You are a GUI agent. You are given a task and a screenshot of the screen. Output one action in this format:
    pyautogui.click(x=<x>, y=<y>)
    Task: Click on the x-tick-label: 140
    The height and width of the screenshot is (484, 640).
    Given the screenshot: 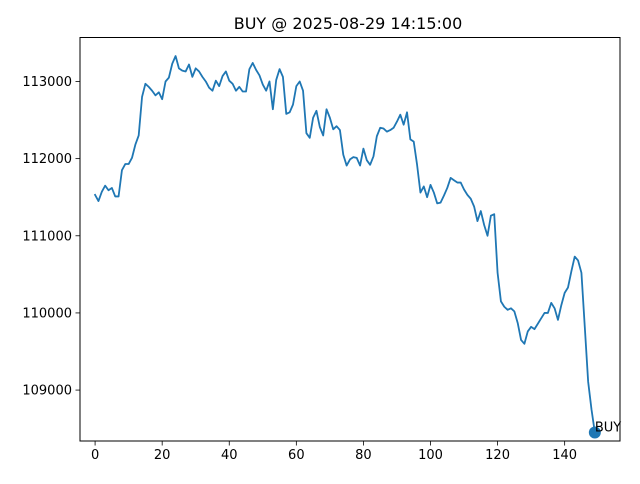 What is the action you would take?
    pyautogui.click(x=564, y=455)
    